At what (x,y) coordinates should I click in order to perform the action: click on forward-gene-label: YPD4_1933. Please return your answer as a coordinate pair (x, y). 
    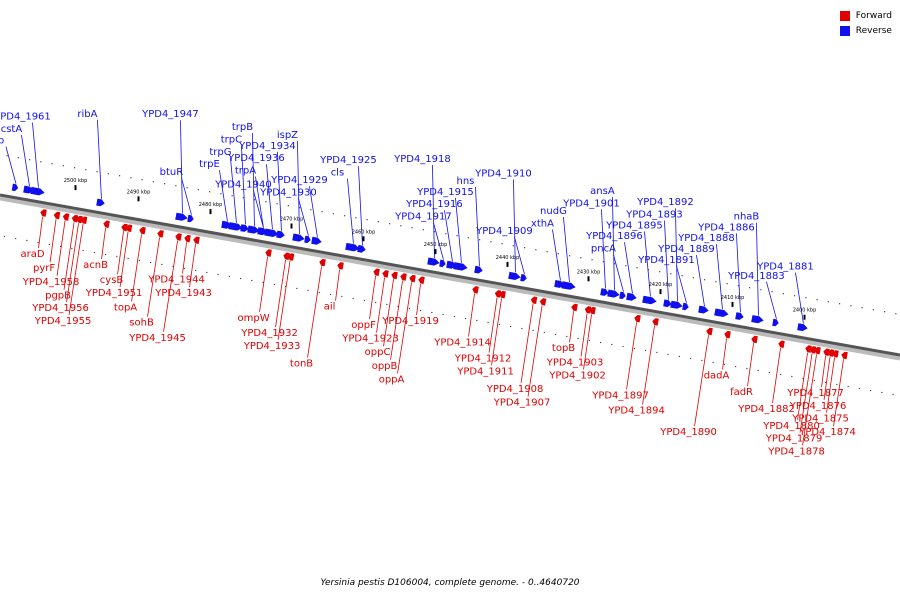
    Looking at the image, I should click on (272, 346).